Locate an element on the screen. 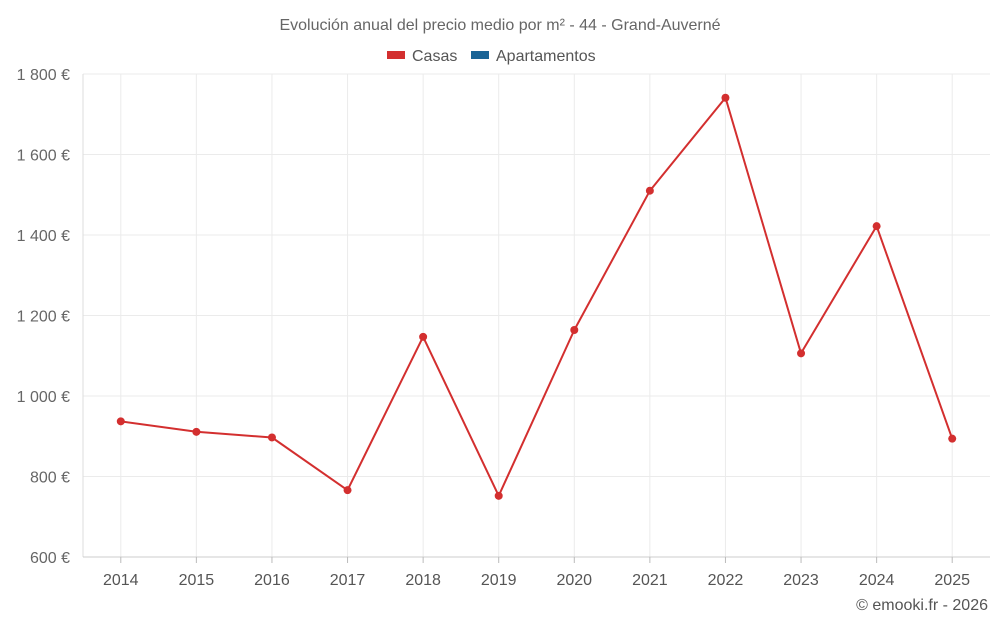 The image size is (1000, 625). data-point-2021 is located at coordinates (649, 190).